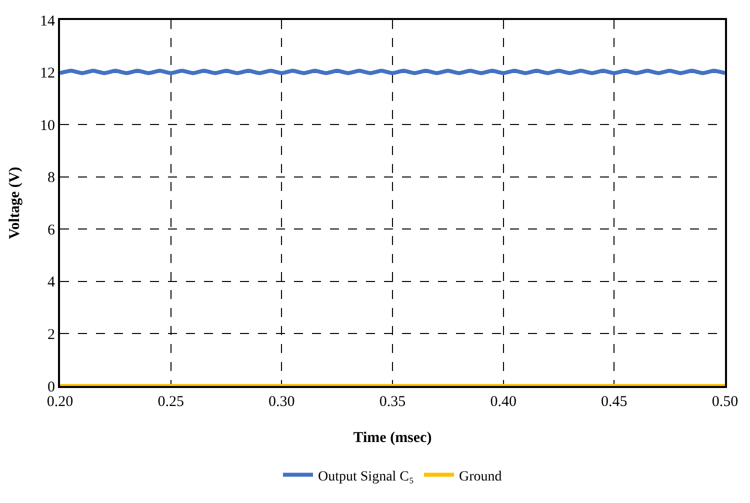  What do you see at coordinates (51, 387) in the screenshot?
I see `y-tick-label: 0` at bounding box center [51, 387].